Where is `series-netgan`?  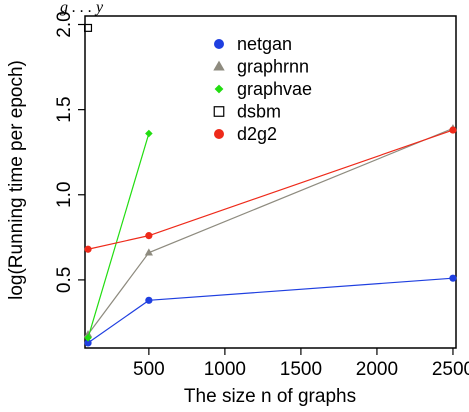 series-netgan is located at coordinates (270, 310).